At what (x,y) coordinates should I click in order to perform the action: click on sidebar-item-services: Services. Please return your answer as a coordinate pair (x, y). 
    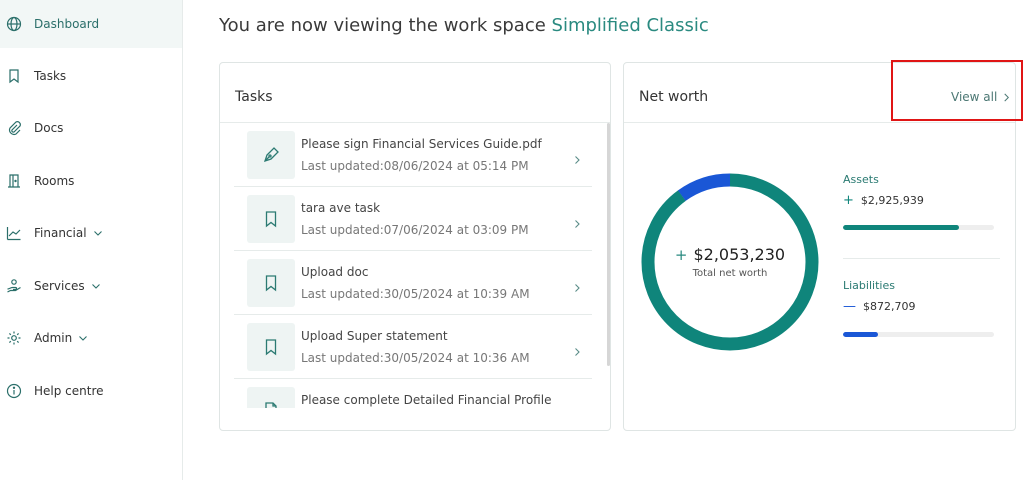
    Looking at the image, I should click on (91, 286).